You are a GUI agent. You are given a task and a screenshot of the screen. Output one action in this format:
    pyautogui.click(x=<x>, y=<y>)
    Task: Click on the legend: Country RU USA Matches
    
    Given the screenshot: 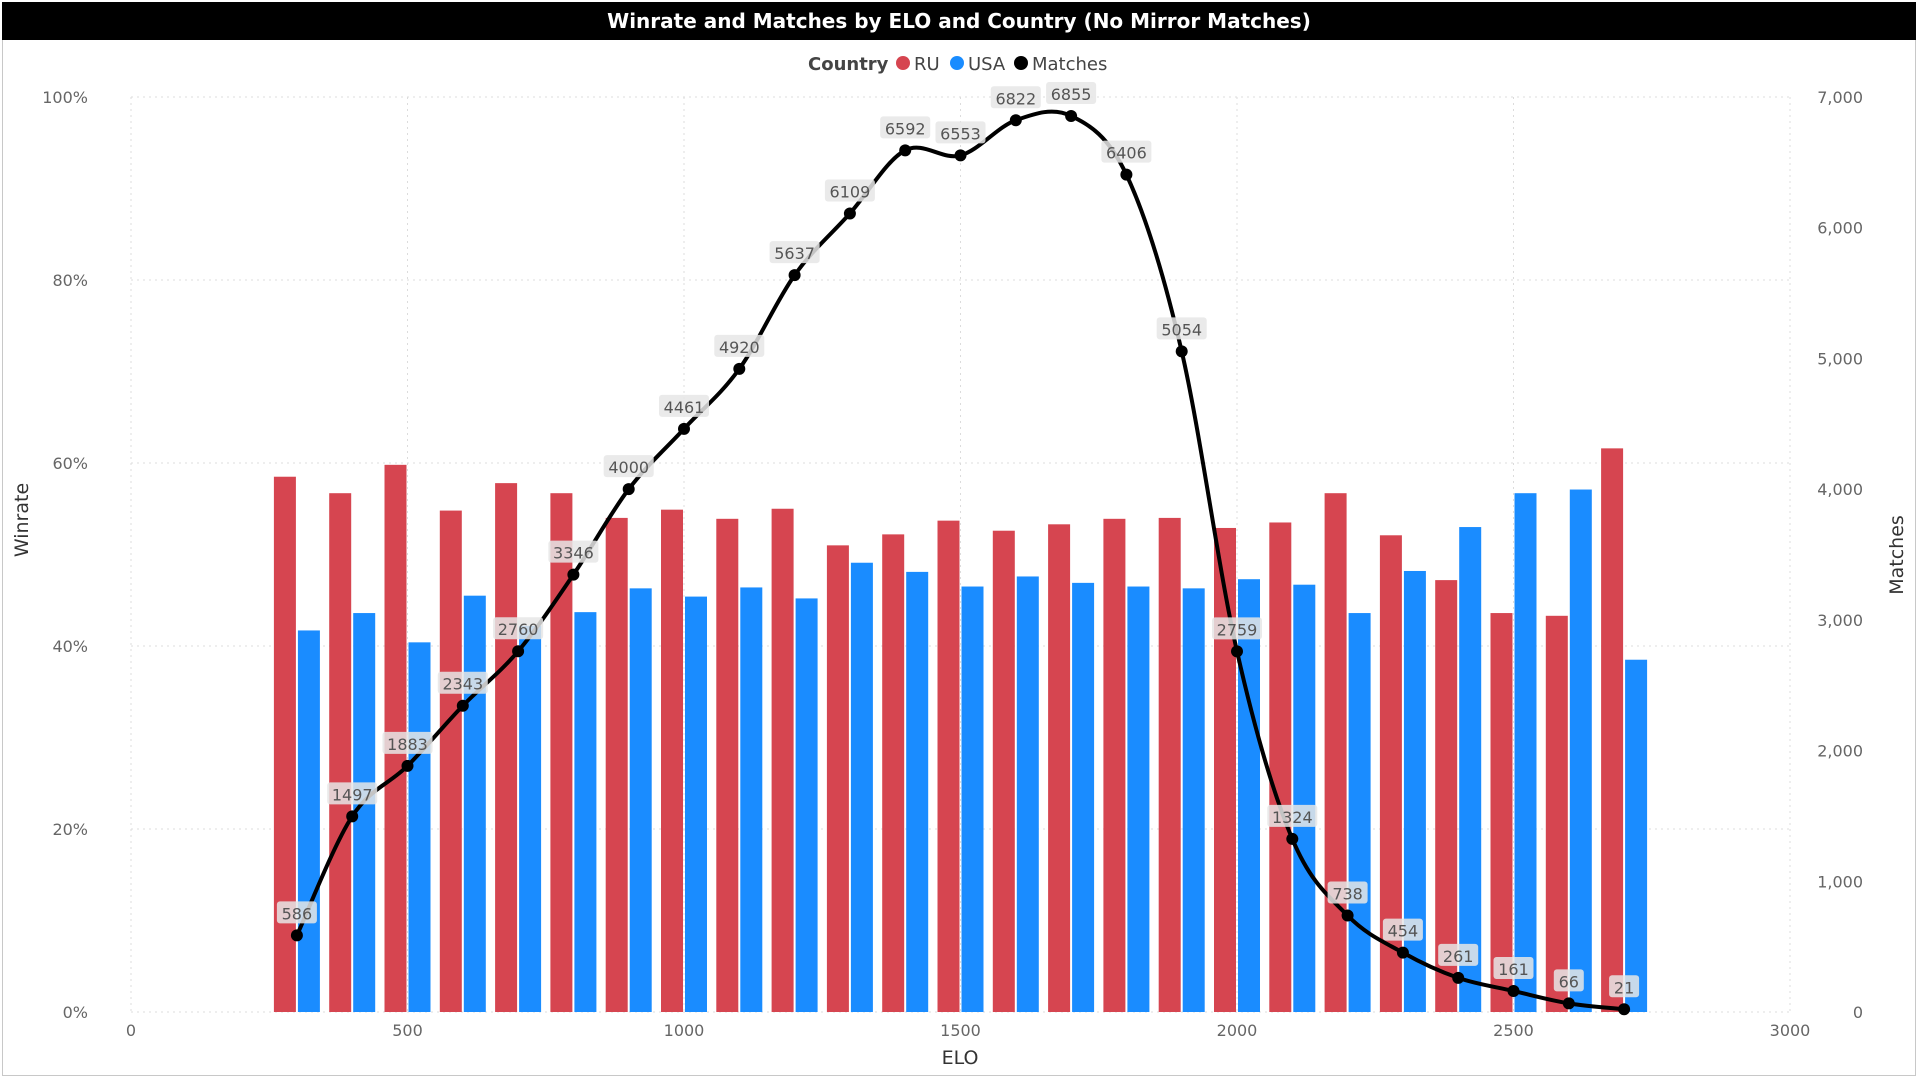 What is the action you would take?
    pyautogui.click(x=957, y=64)
    